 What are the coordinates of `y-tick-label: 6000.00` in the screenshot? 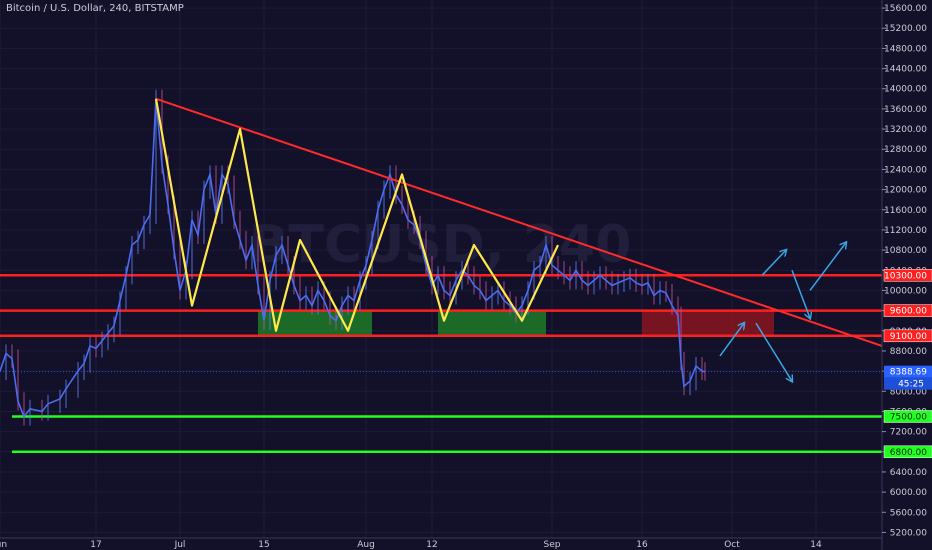 It's located at (908, 493).